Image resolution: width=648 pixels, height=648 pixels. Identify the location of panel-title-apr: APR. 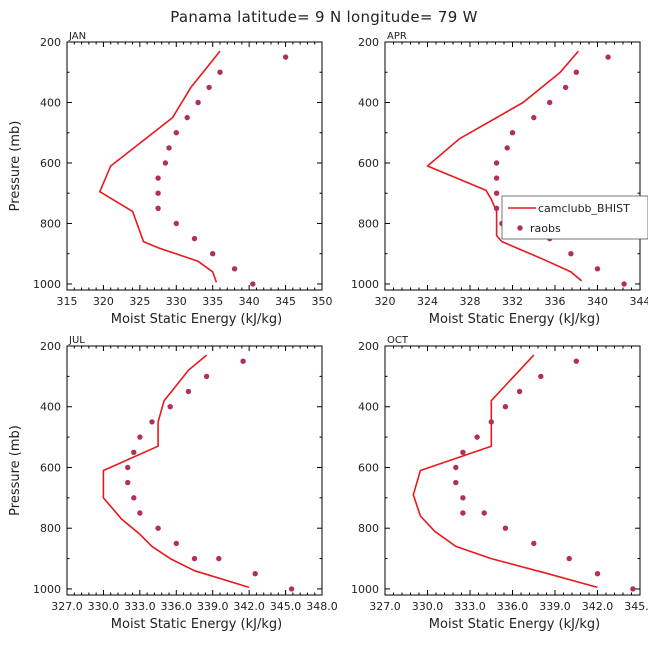
(397, 36).